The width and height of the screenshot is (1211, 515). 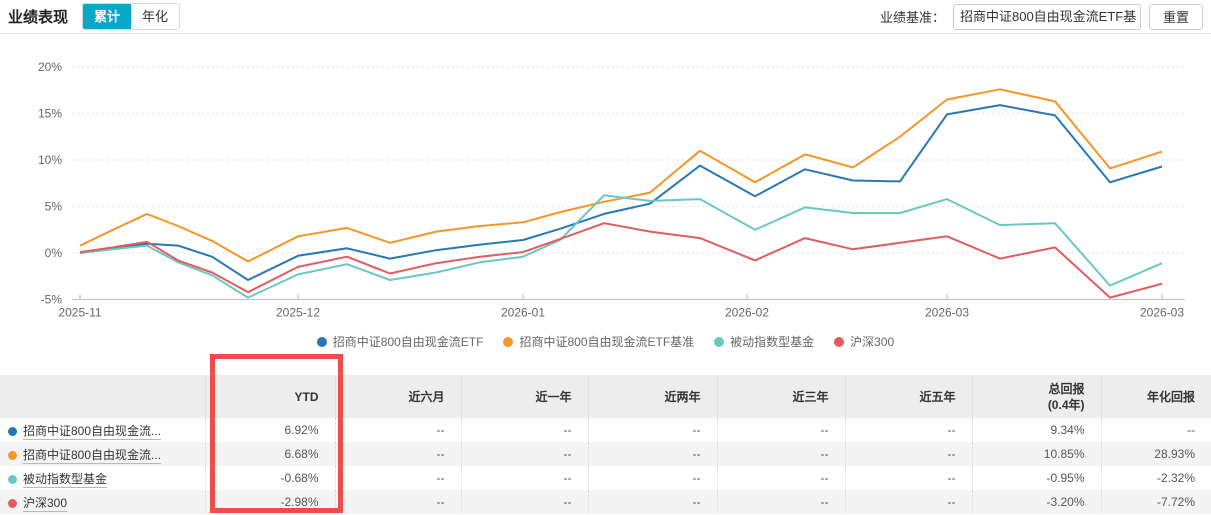 I want to click on fund-name: 沪深300, so click(x=45, y=503).